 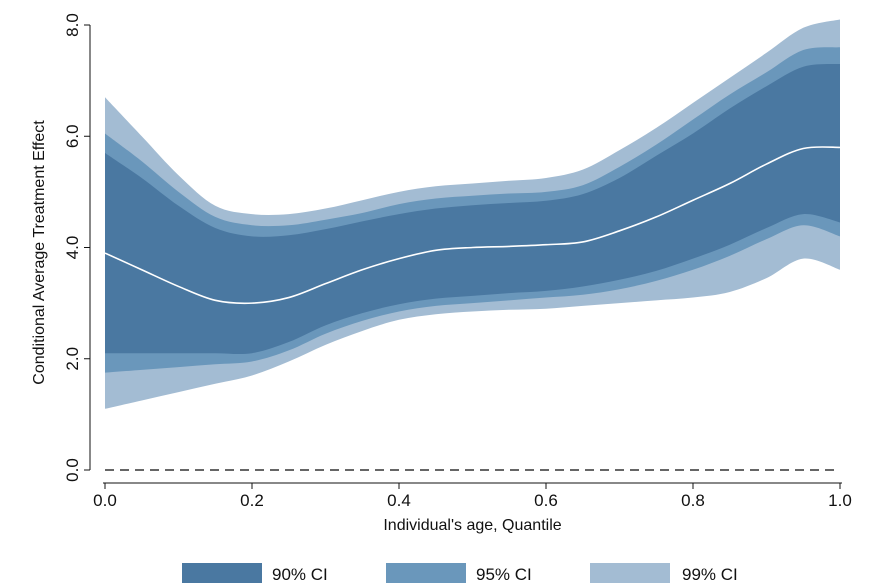 What do you see at coordinates (39, 252) in the screenshot?
I see `y-axis-title: Conditional Average Treatment Effect` at bounding box center [39, 252].